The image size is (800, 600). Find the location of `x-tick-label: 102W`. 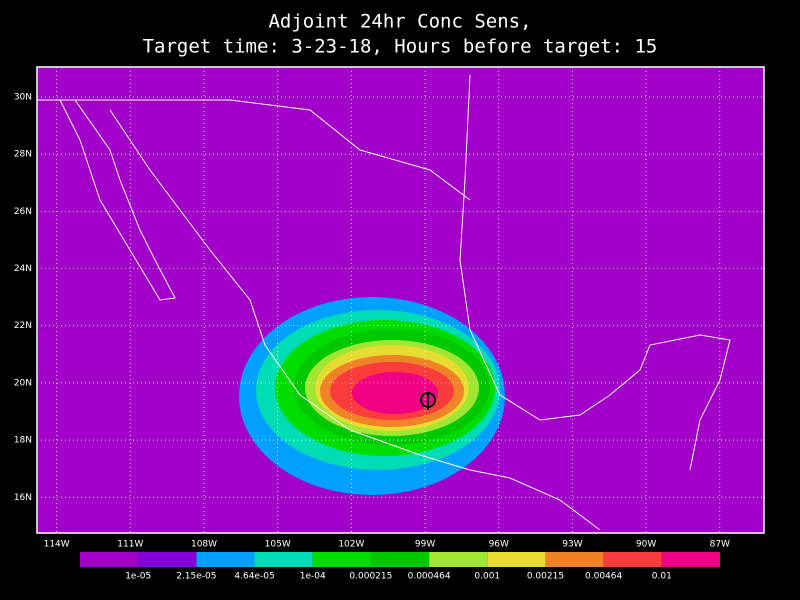

x-tick-label: 102W is located at coordinates (351, 545).